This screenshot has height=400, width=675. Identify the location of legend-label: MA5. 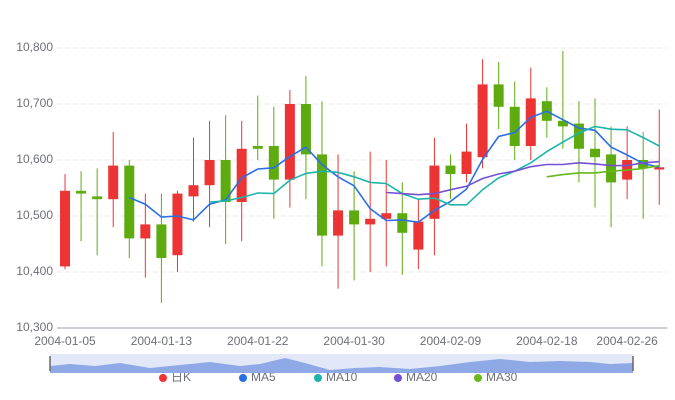
(263, 377).